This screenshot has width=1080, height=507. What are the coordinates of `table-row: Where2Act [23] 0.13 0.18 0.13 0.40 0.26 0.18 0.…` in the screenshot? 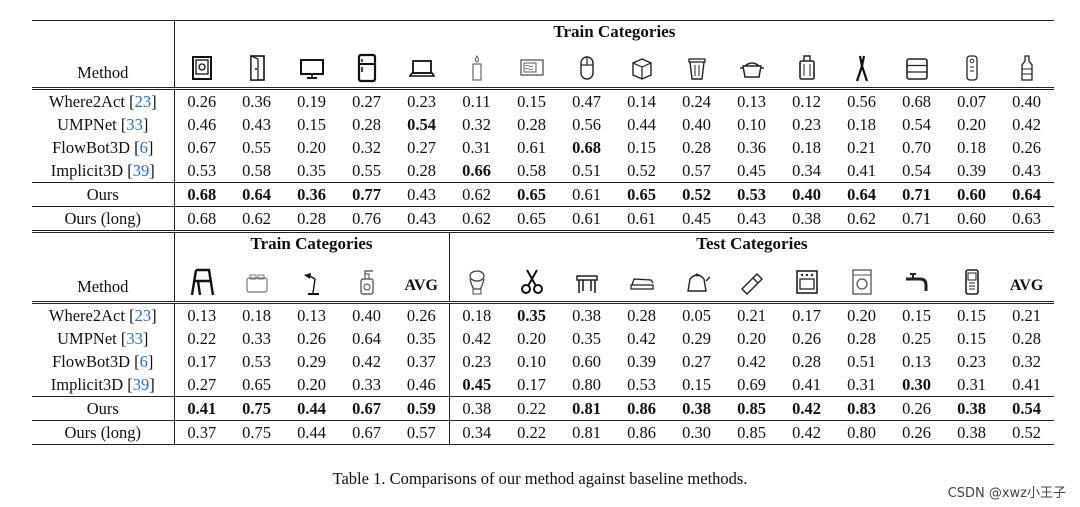 It's located at (543, 314).